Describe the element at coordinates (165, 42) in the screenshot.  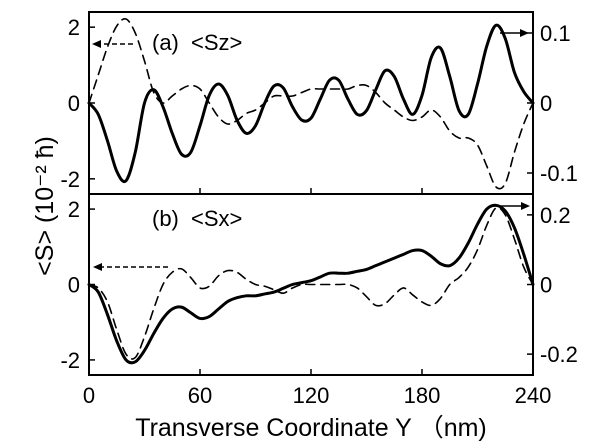
I see `panel-a-label: (a)` at that location.